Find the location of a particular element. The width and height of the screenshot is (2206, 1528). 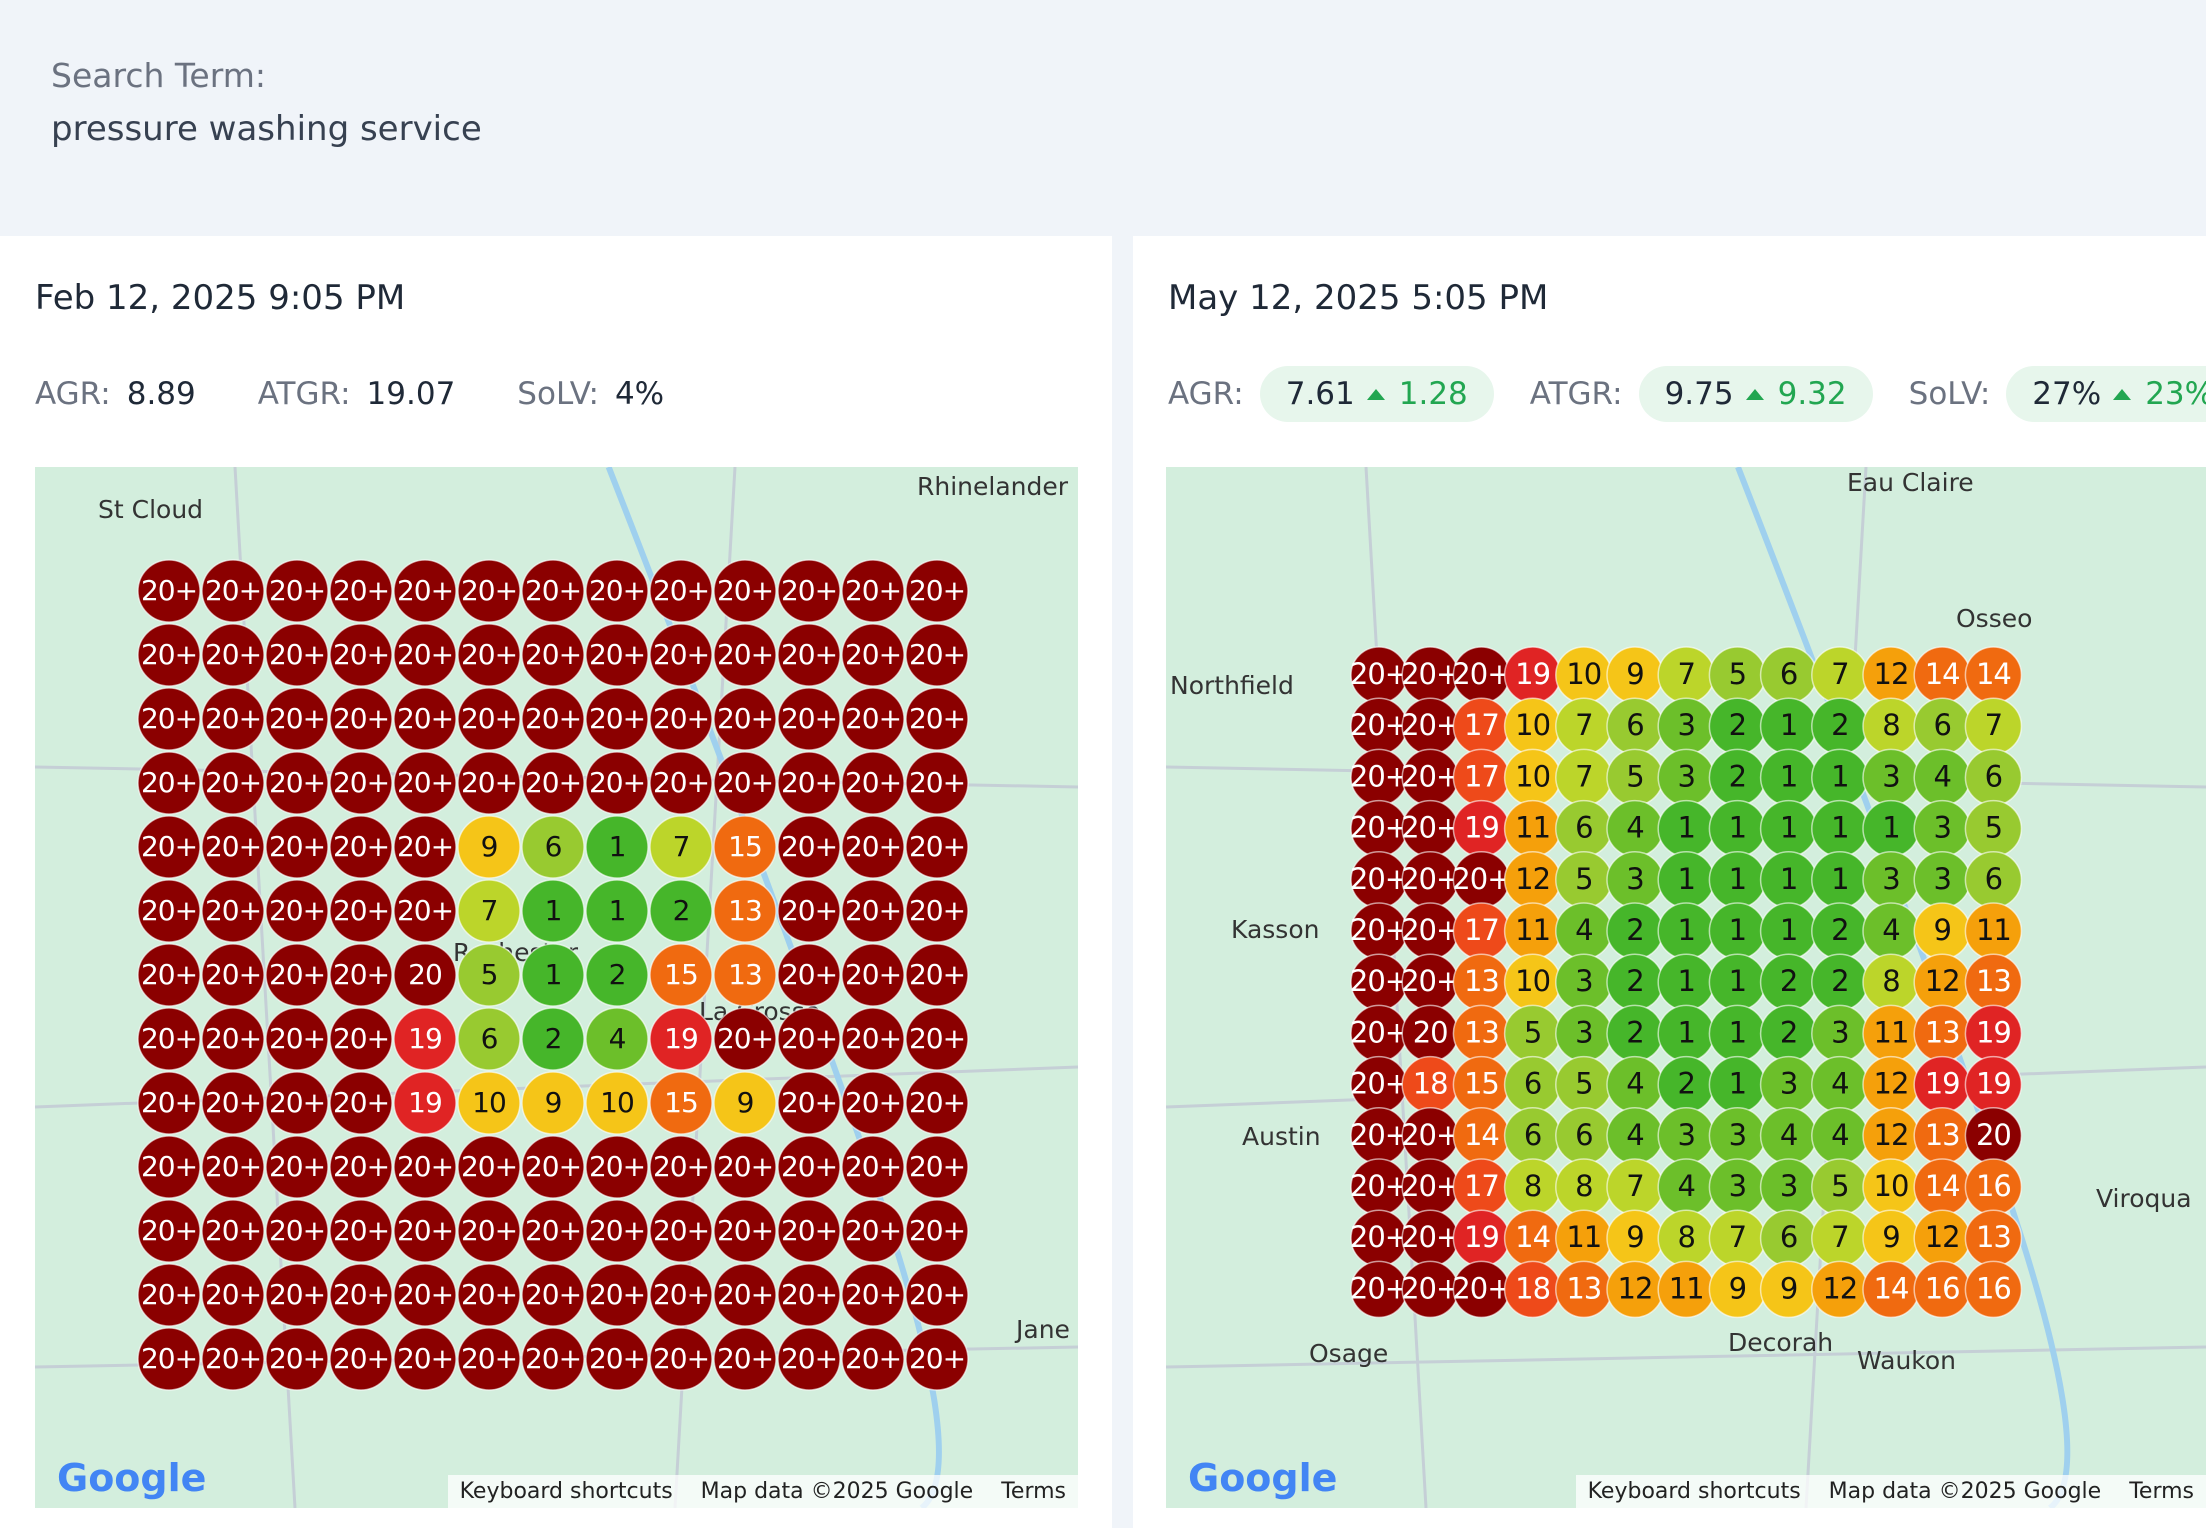

keyboard-shortcuts: Keyboard shortcuts is located at coordinates (1694, 1491).